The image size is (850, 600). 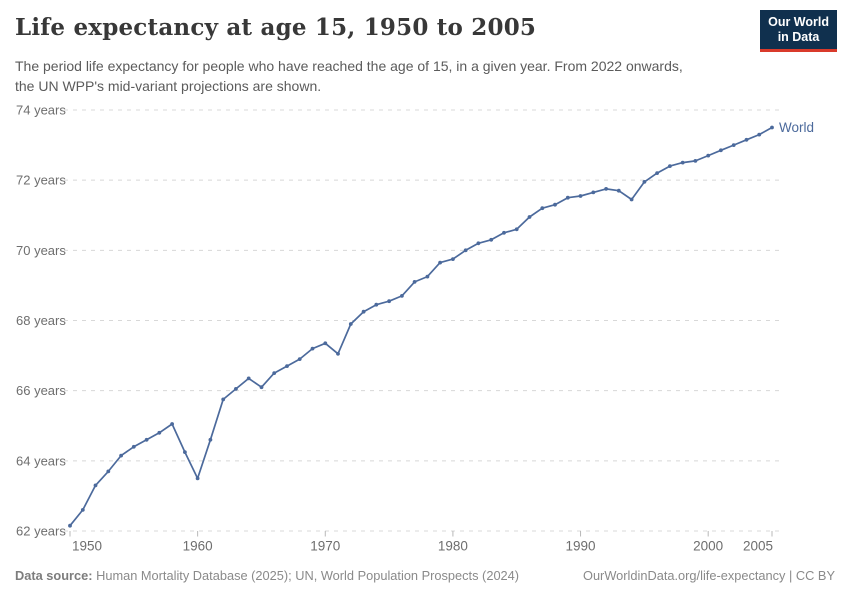 I want to click on data-source-label: Data source:, so click(x=54, y=575).